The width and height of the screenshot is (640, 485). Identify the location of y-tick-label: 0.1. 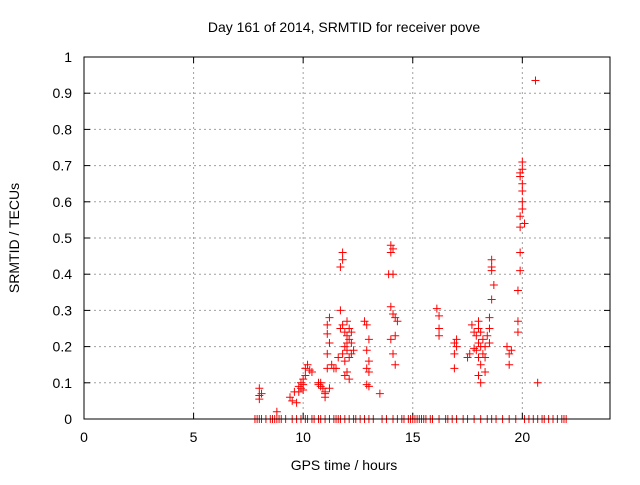
(63, 383).